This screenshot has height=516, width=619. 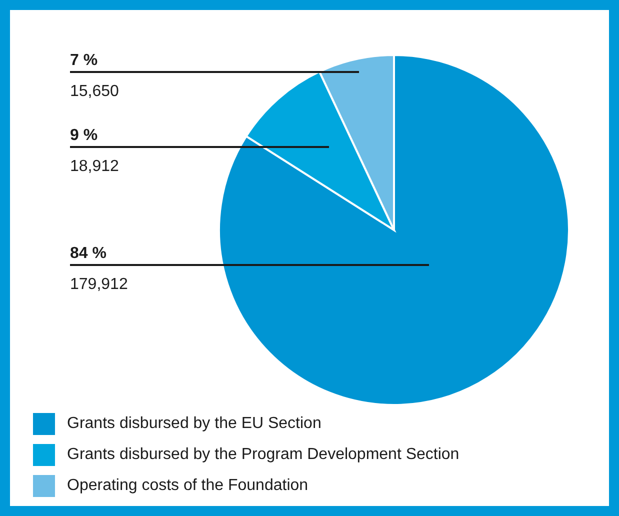 I want to click on legend-label: Operating costs of the Foundation, so click(x=187, y=485).